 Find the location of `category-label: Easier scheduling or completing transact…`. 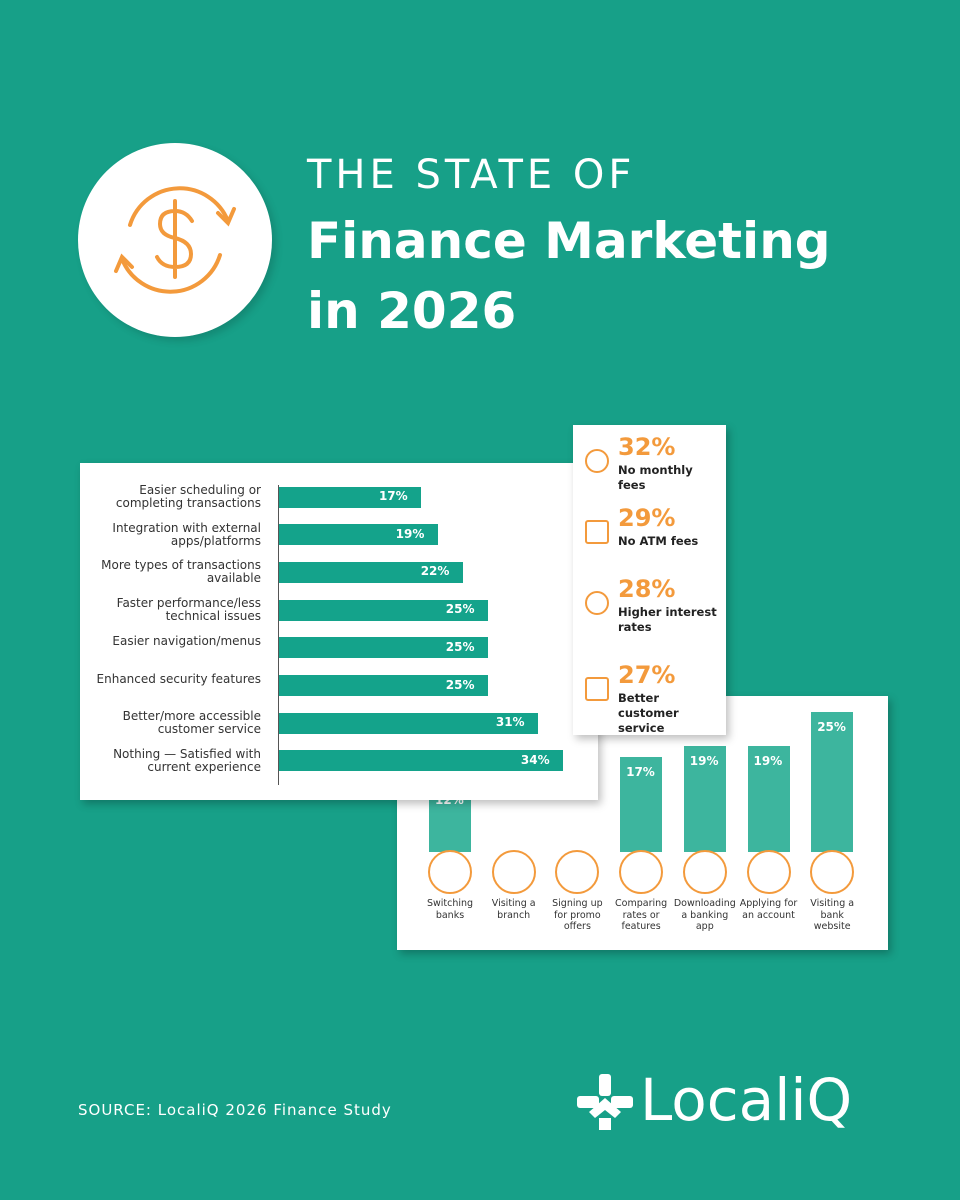

category-label: Easier scheduling or completing transact… is located at coordinates (188, 496).